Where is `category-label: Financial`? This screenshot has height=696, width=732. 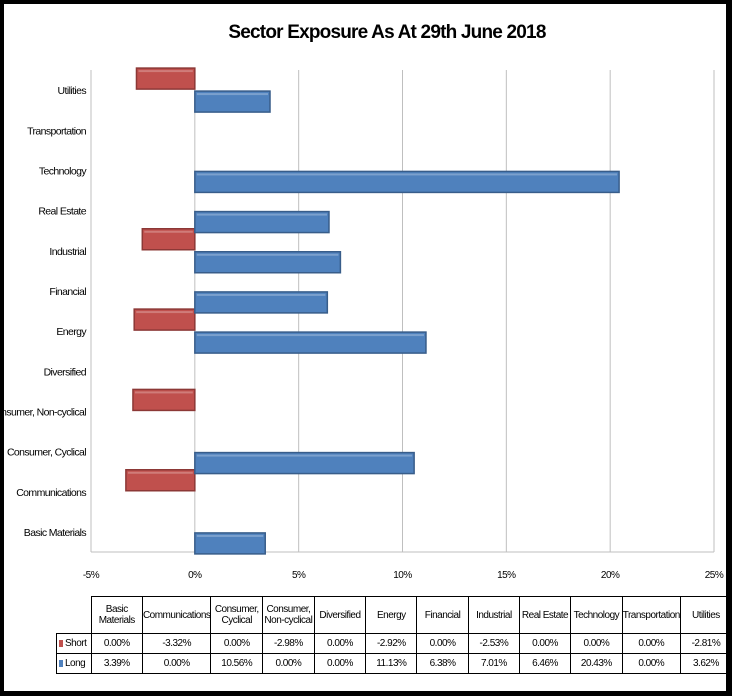
category-label: Financial is located at coordinates (67, 292).